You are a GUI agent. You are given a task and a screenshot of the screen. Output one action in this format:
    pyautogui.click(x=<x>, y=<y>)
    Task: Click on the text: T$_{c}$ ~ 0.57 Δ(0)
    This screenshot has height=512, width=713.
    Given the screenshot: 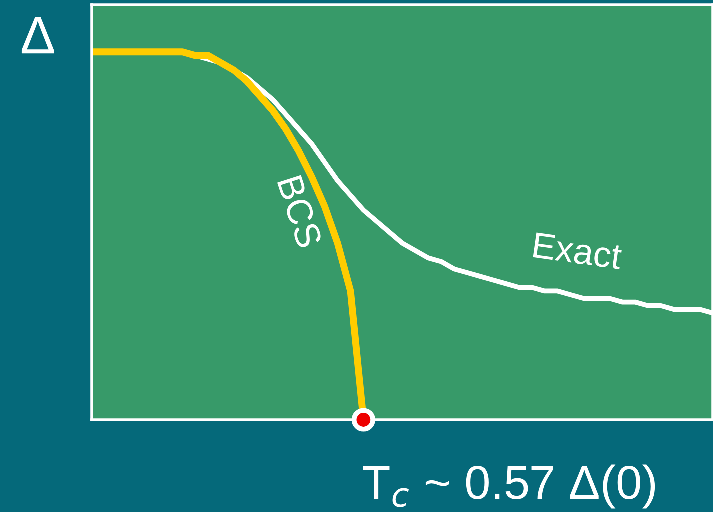 What is the action you would take?
    pyautogui.click(x=509, y=486)
    